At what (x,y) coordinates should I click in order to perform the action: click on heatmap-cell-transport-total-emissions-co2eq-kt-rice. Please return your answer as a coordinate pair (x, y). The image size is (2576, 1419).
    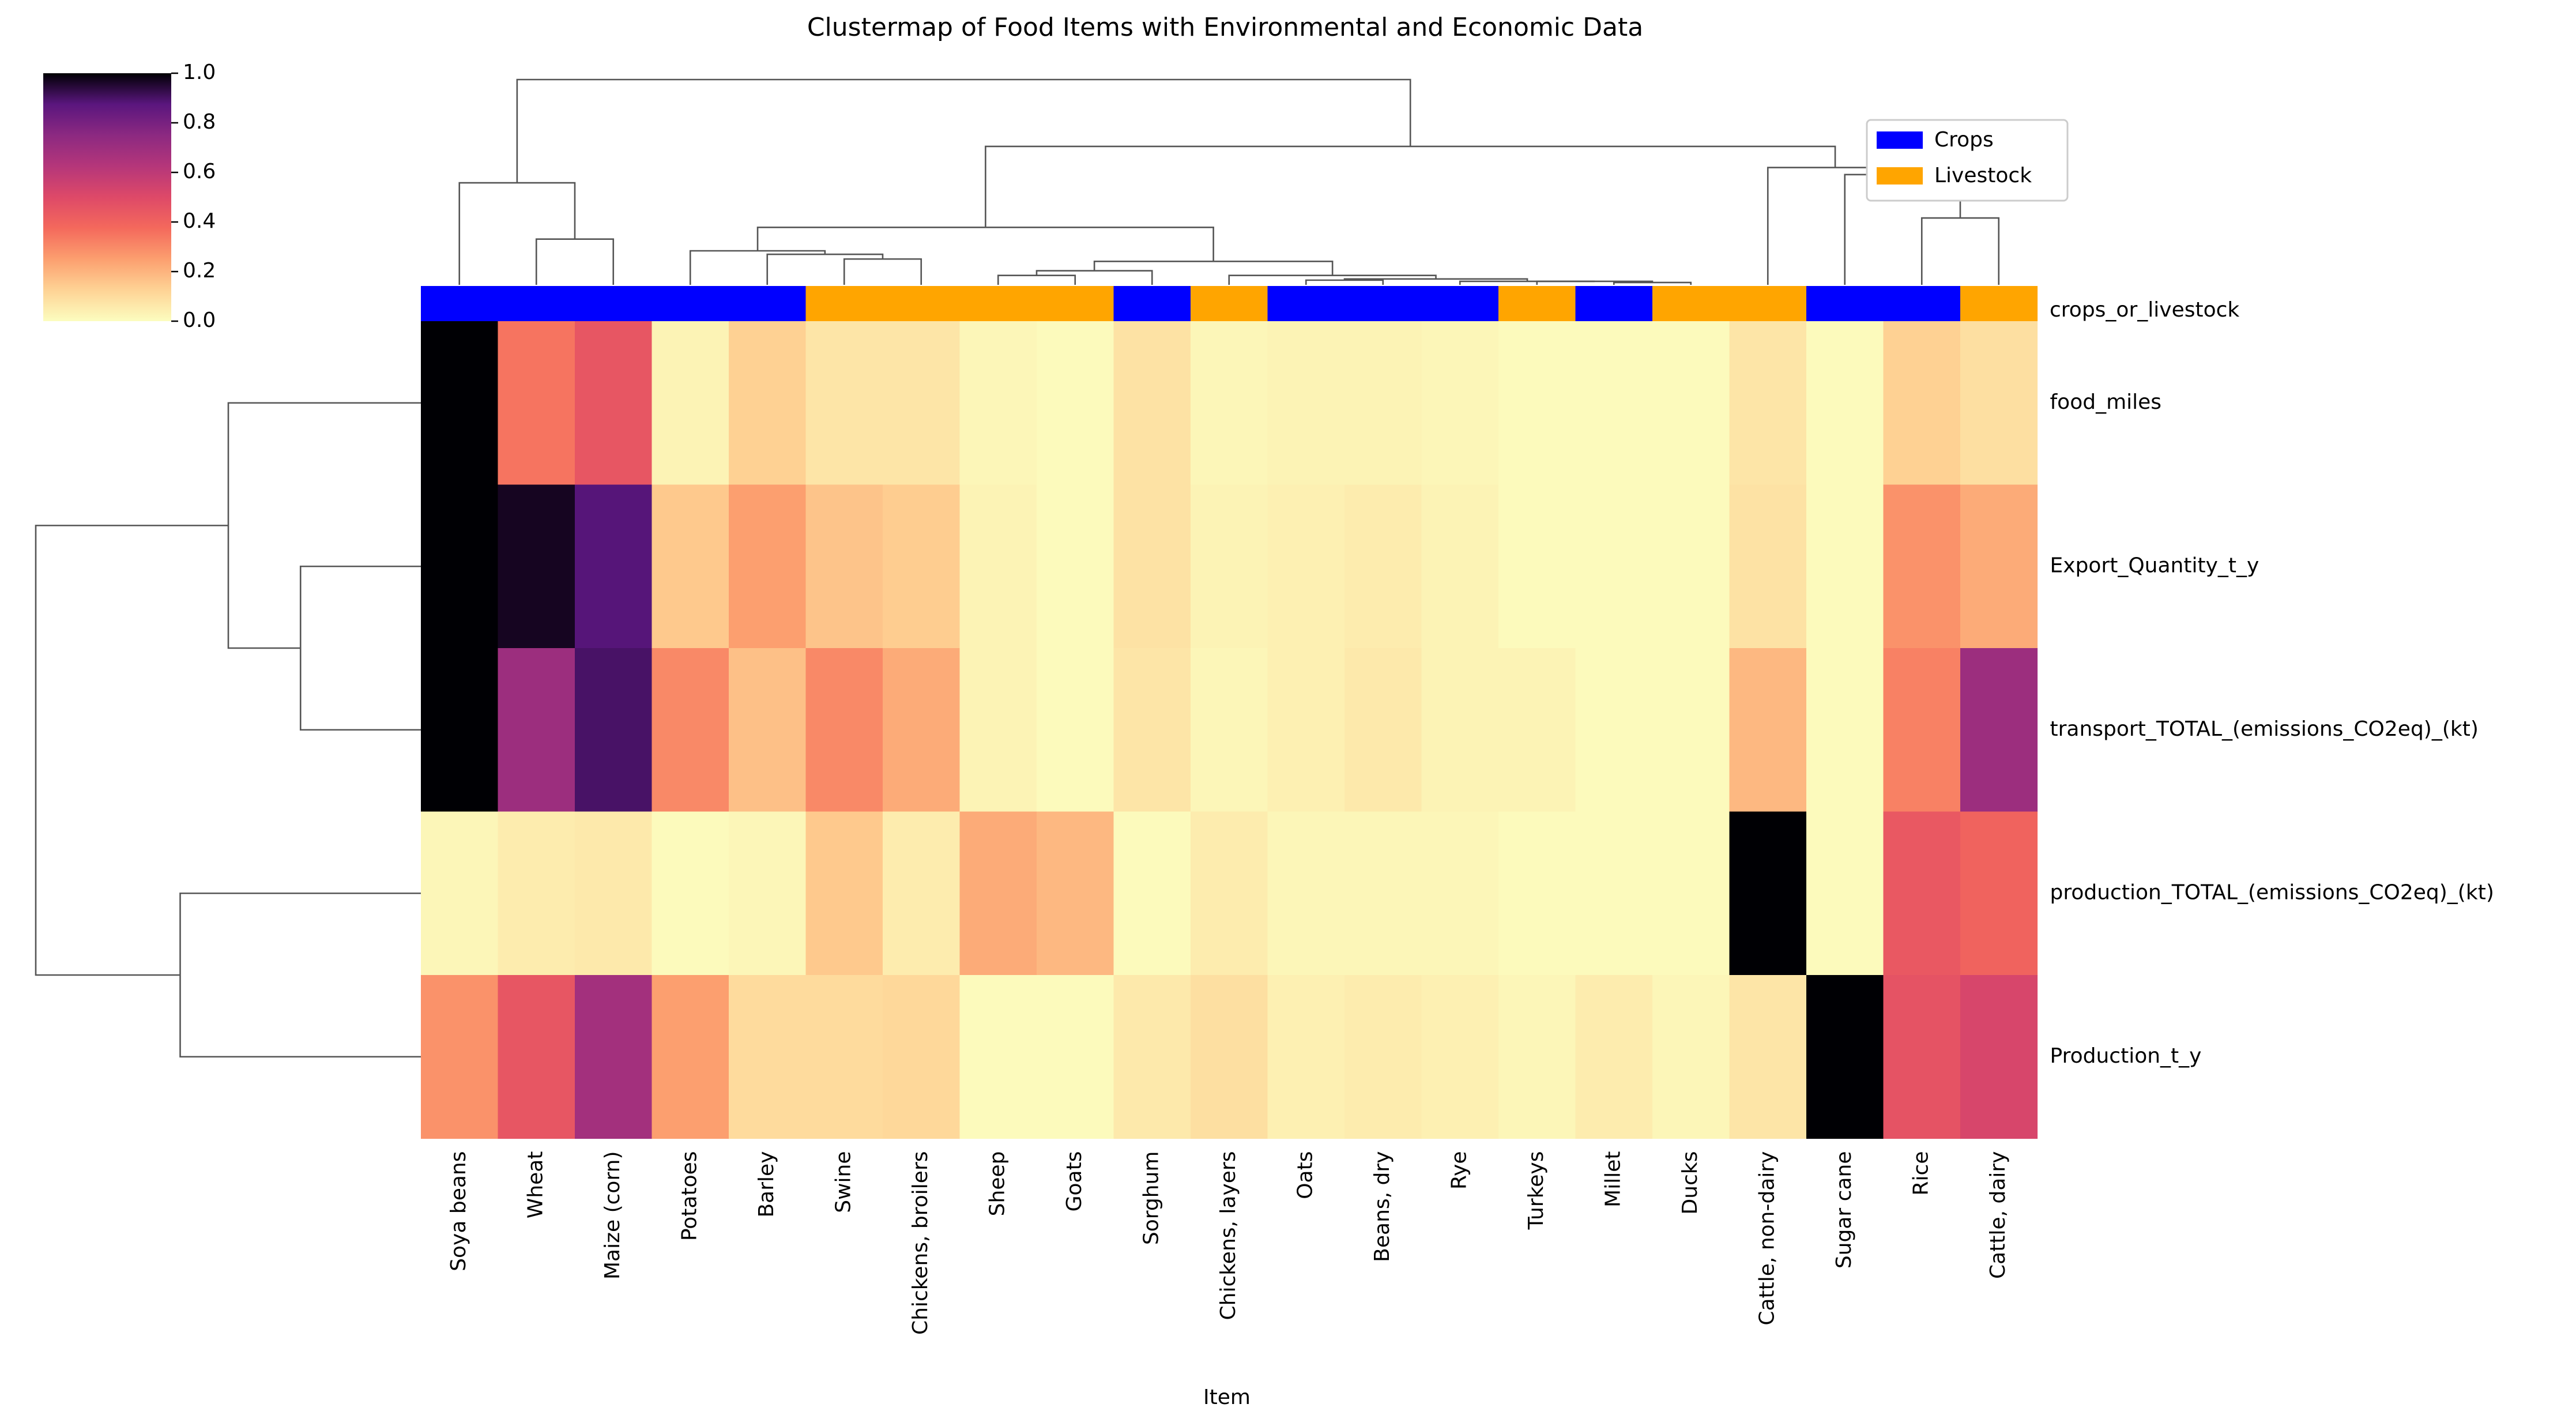
    Looking at the image, I should click on (1922, 730).